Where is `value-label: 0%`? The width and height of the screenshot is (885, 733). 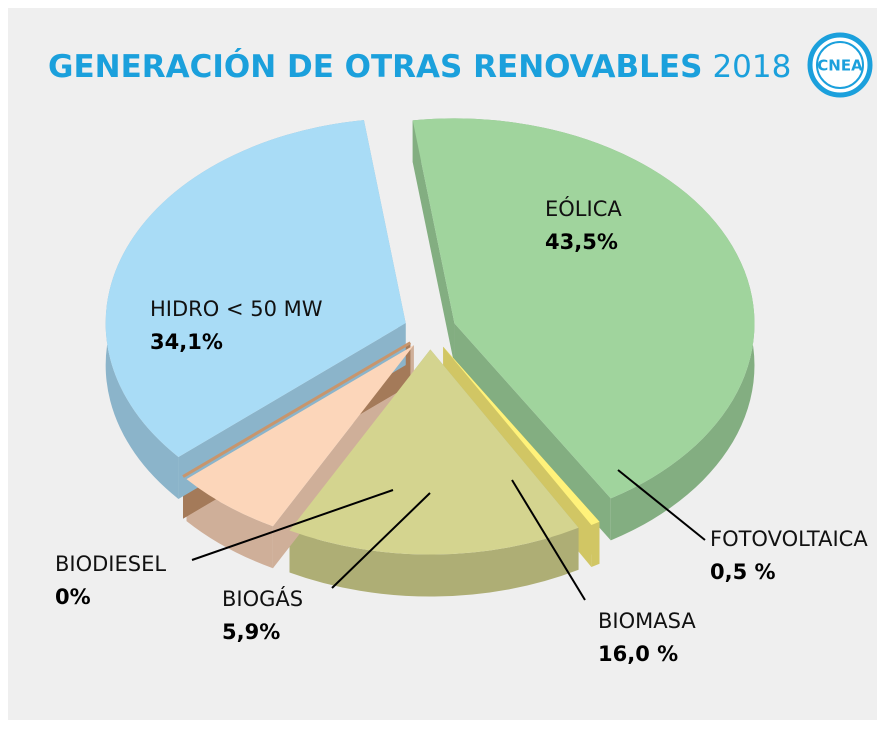
value-label: 0% is located at coordinates (73, 597).